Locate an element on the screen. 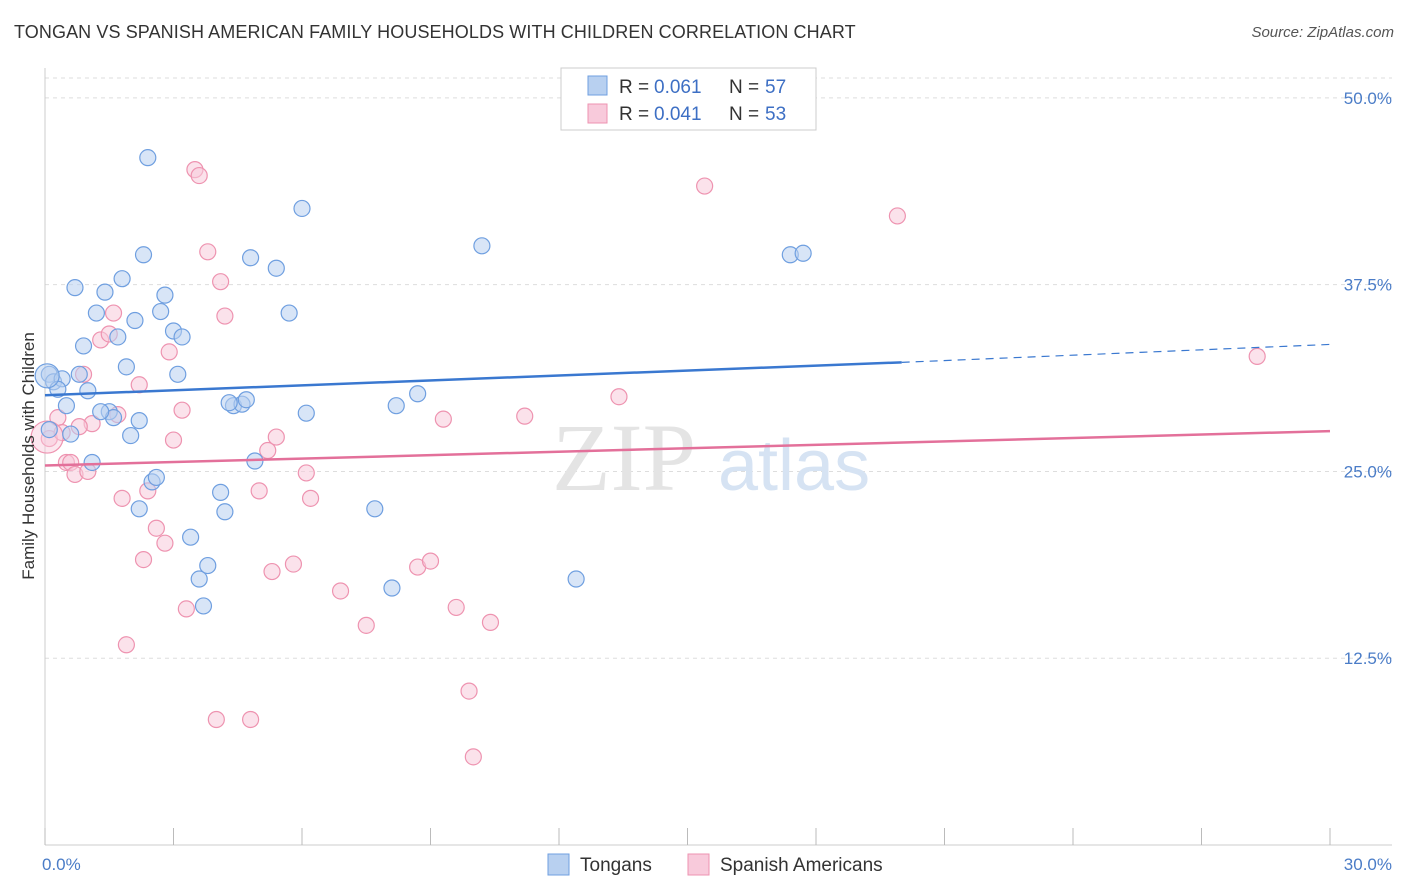 The height and width of the screenshot is (892, 1406). trend-line-spanish is located at coordinates (687, 448).